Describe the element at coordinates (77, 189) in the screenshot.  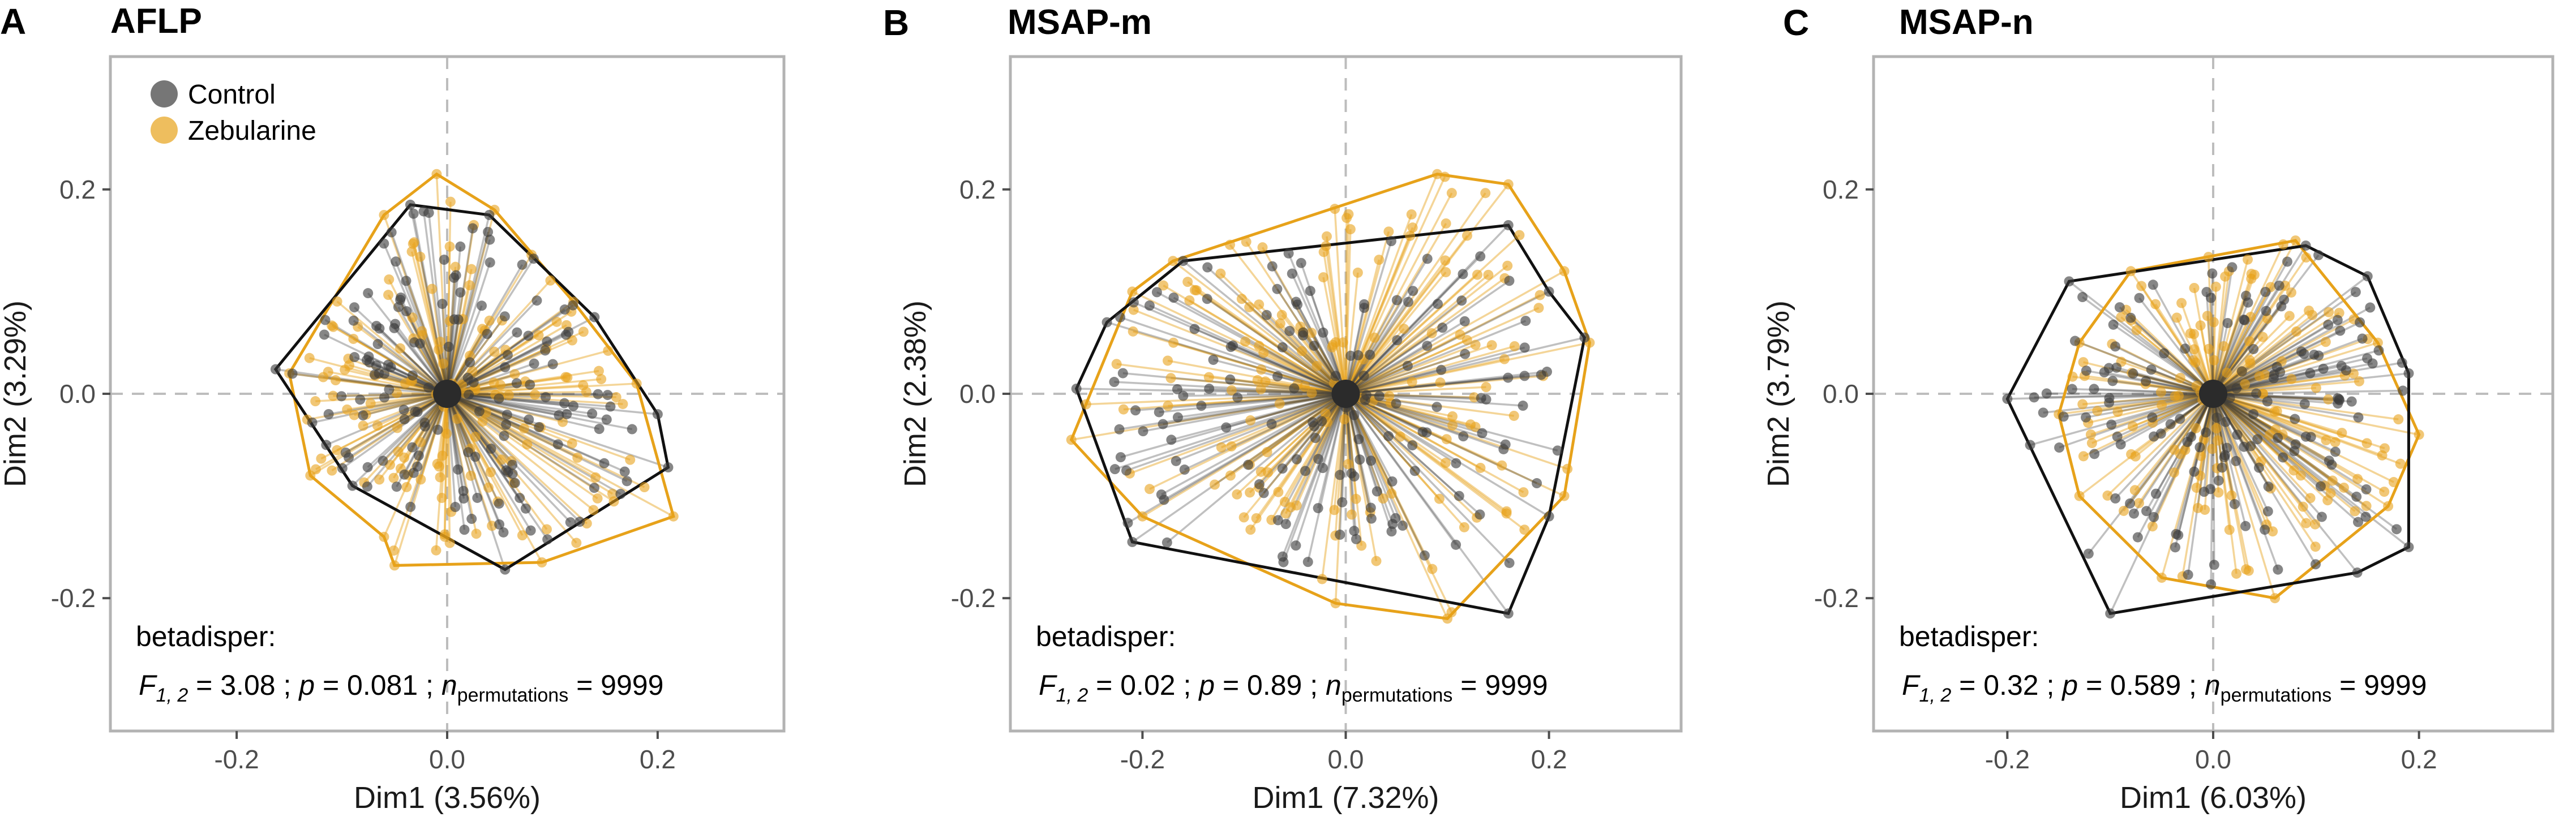
I see `y-tick-label: 0.2` at that location.